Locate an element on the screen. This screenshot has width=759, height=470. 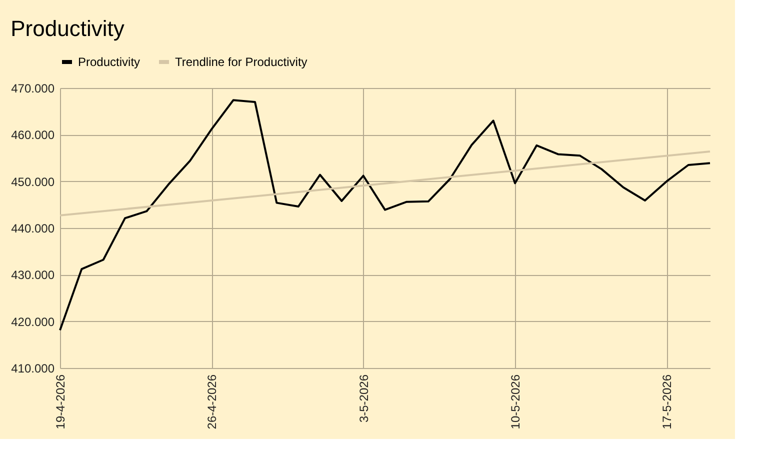
legend-label: Productivity is located at coordinates (109, 62).